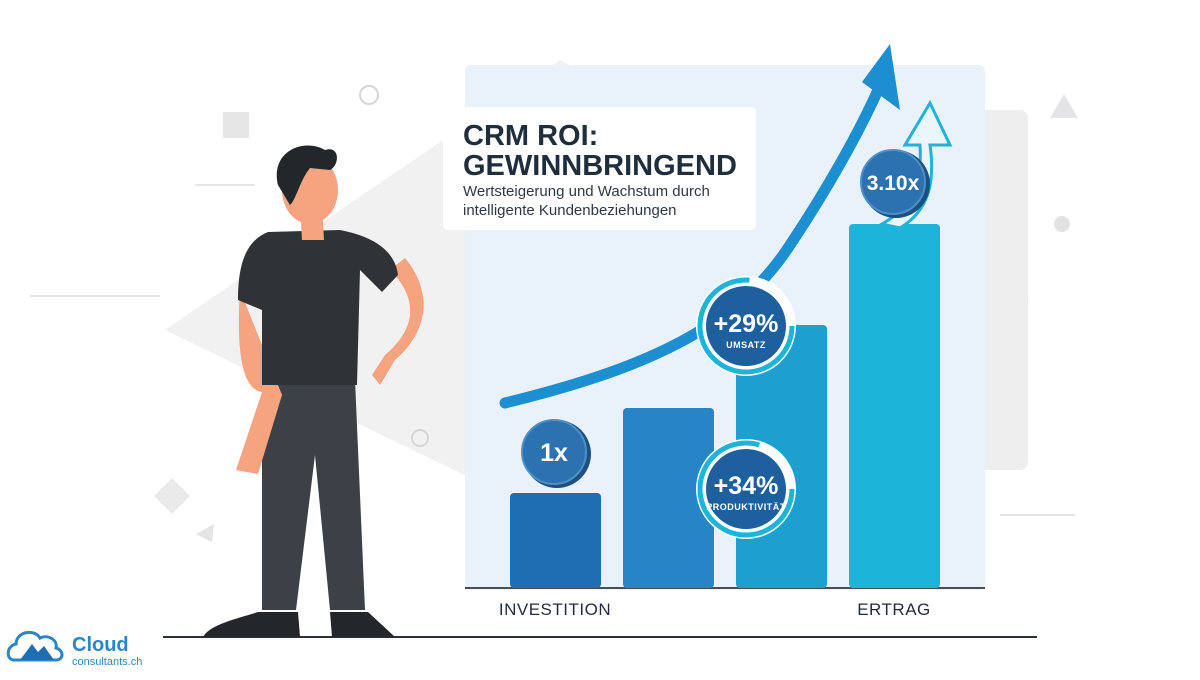 The image size is (1200, 680). I want to click on badge-label: 1x, so click(554, 453).